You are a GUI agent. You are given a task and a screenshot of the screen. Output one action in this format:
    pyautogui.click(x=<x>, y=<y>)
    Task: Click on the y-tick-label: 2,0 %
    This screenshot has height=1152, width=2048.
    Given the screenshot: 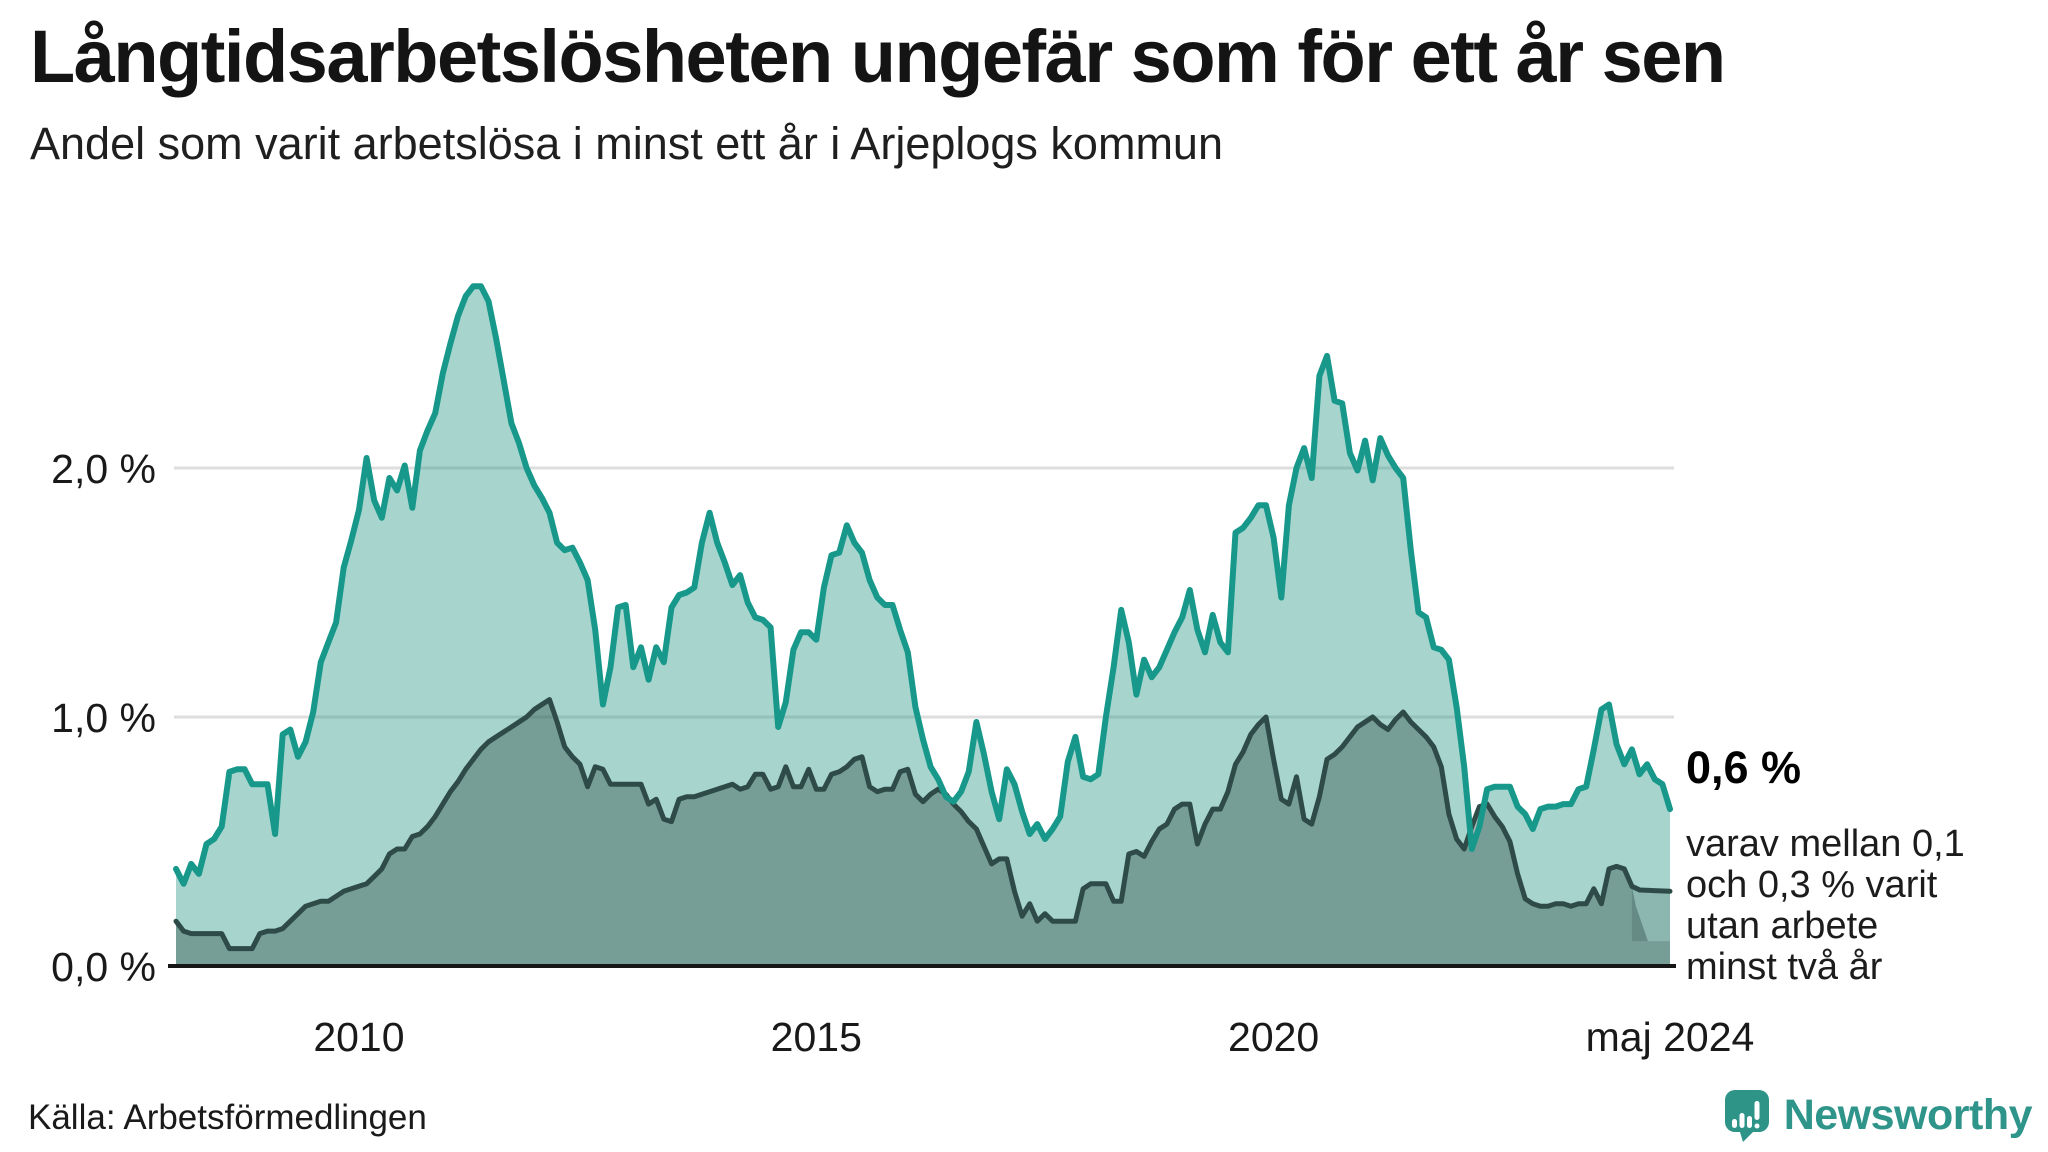 What is the action you would take?
    pyautogui.click(x=103, y=469)
    